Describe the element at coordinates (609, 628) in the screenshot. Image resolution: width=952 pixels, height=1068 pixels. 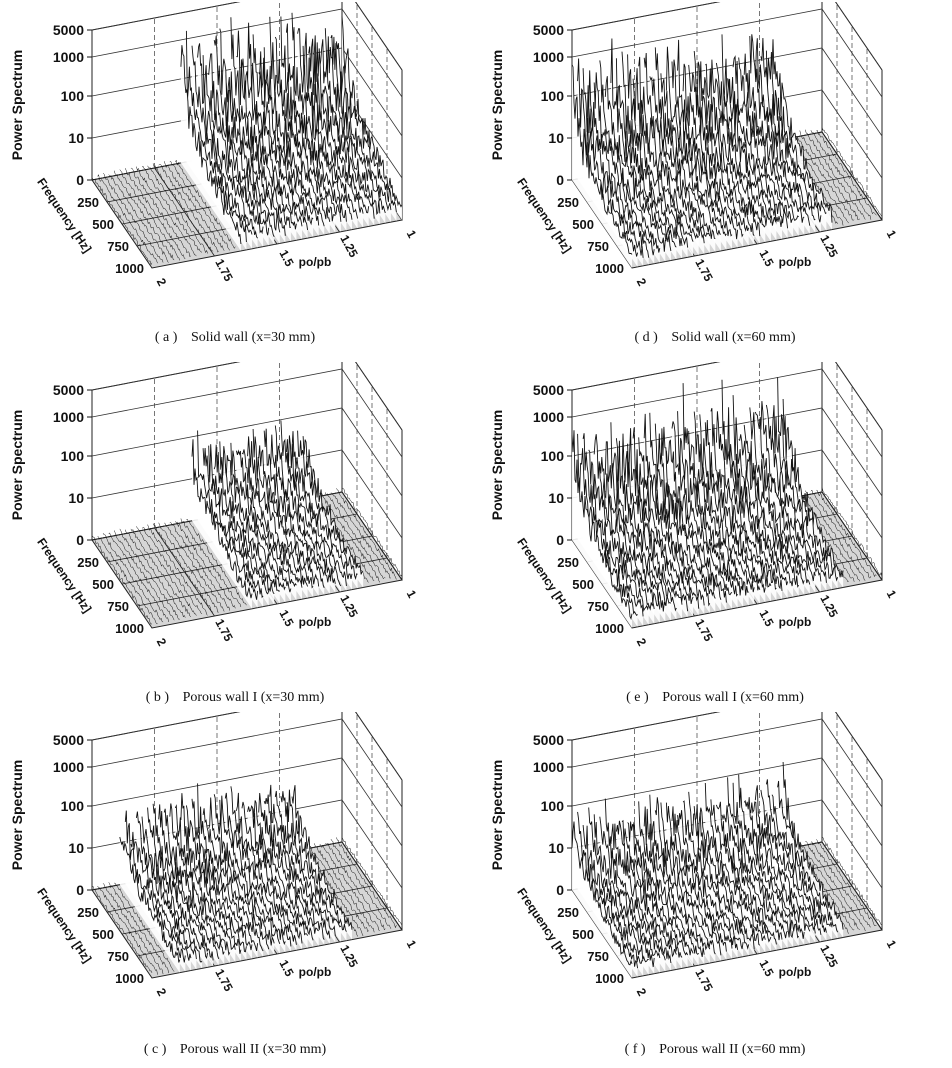
I see `f-tick-label: 1000` at that location.